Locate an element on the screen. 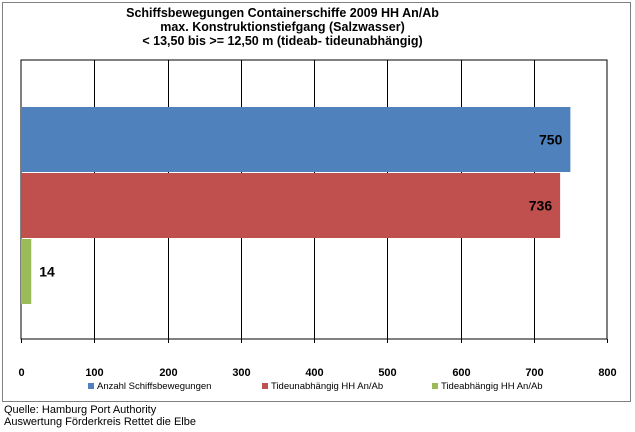 This screenshot has height=432, width=635. x-tick-label: 800 is located at coordinates (607, 373).